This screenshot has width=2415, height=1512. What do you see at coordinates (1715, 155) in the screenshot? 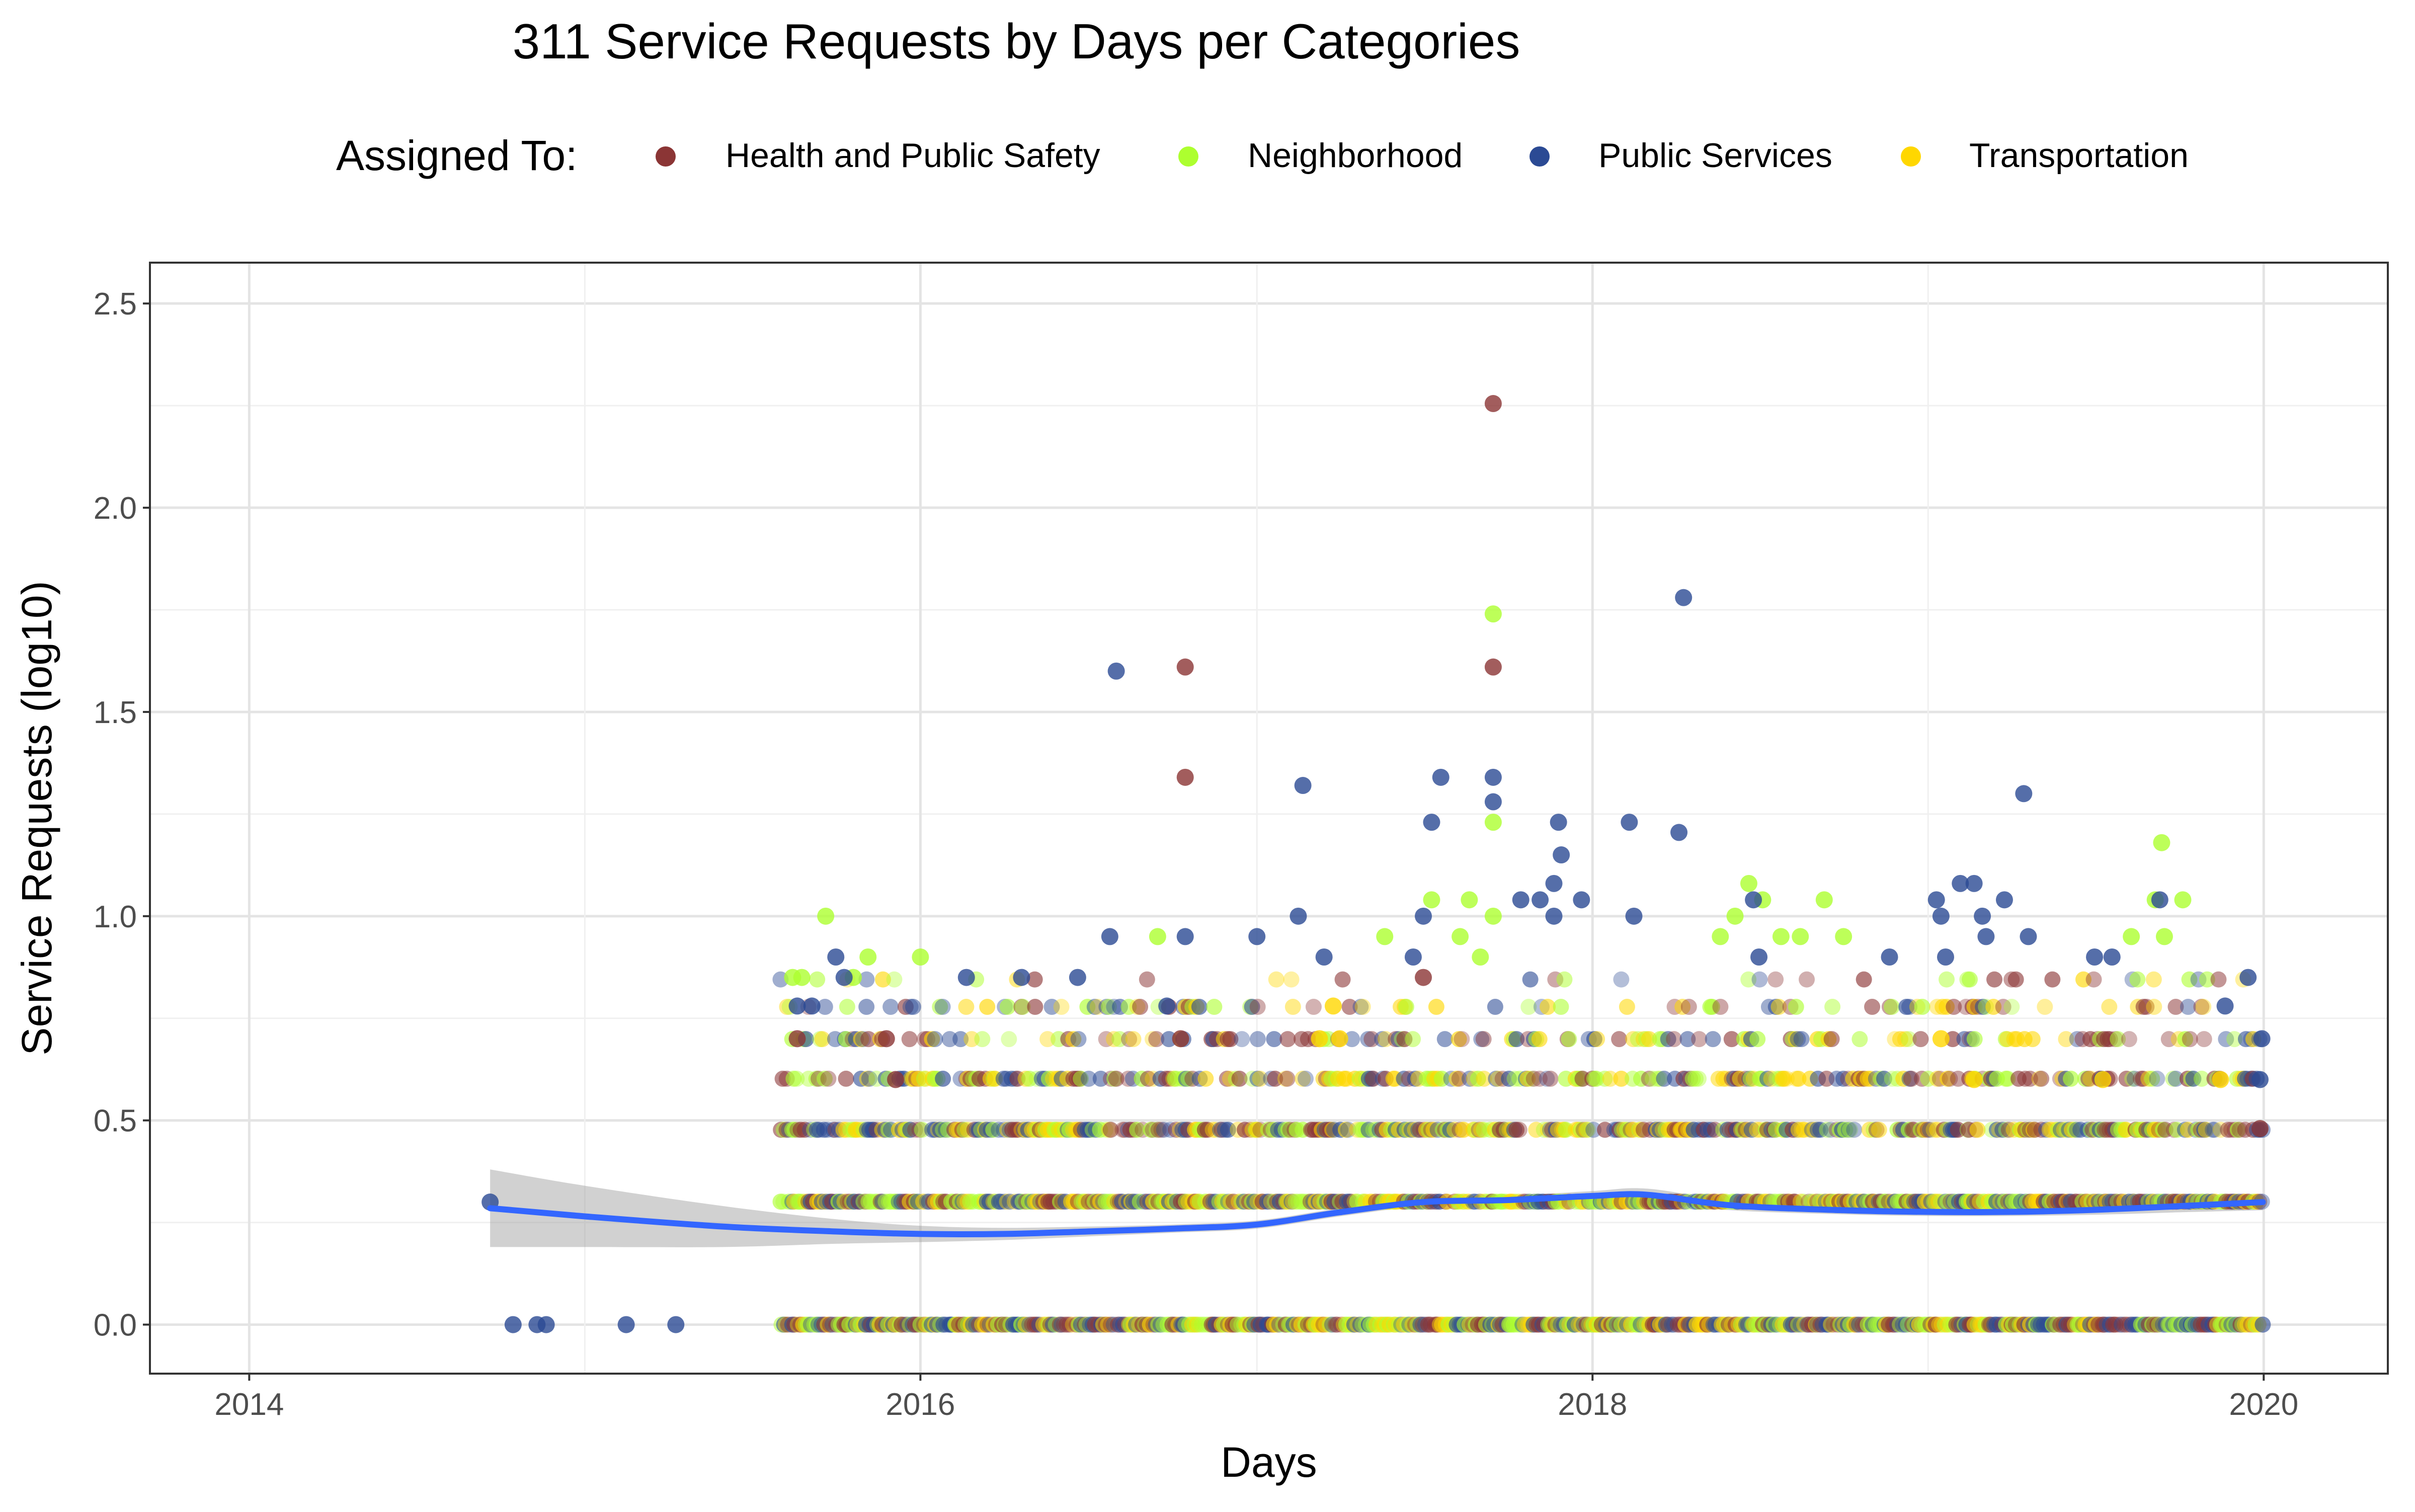
I see `legend-label-public-services: Public Services` at bounding box center [1715, 155].